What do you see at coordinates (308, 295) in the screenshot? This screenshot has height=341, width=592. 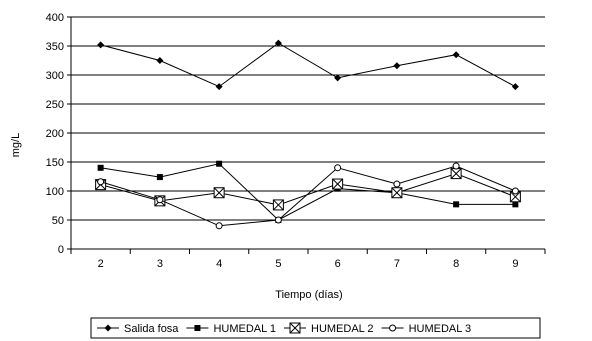 I see `x-axis-label: Tiempo (días)` at bounding box center [308, 295].